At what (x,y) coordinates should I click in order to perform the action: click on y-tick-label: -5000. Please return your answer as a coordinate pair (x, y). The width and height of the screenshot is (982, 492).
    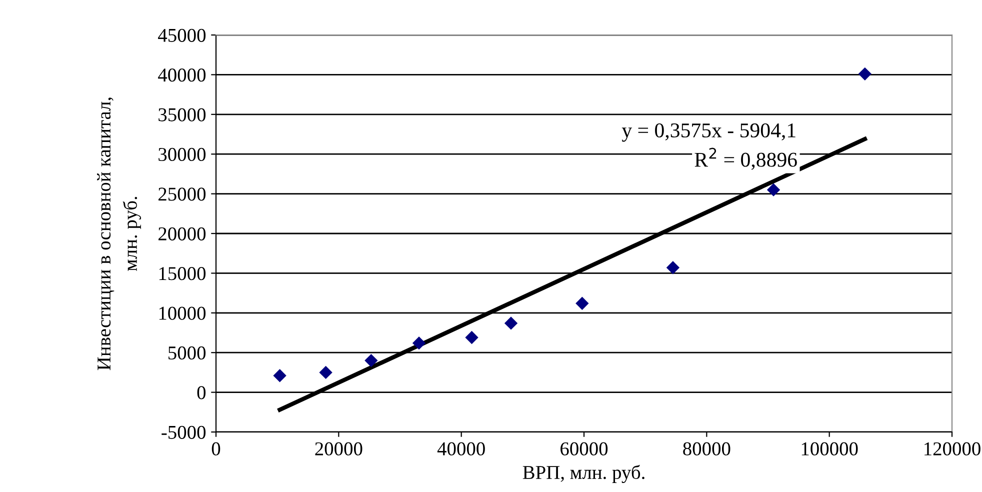
    Looking at the image, I should click on (184, 432).